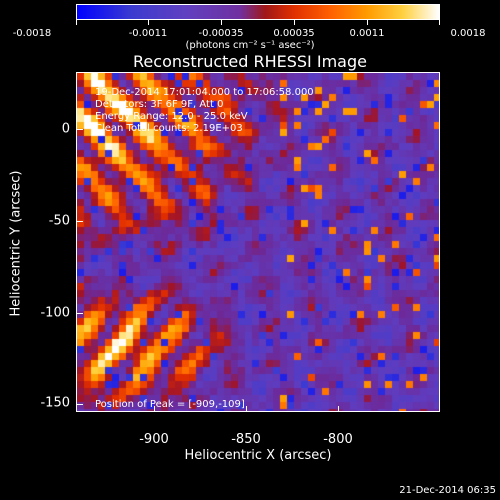 This screenshot has height=500, width=500. What do you see at coordinates (250, 45) in the screenshot?
I see `colorbar-unit: (photons cm⁻² s⁻¹ asec⁻²)` at bounding box center [250, 45].